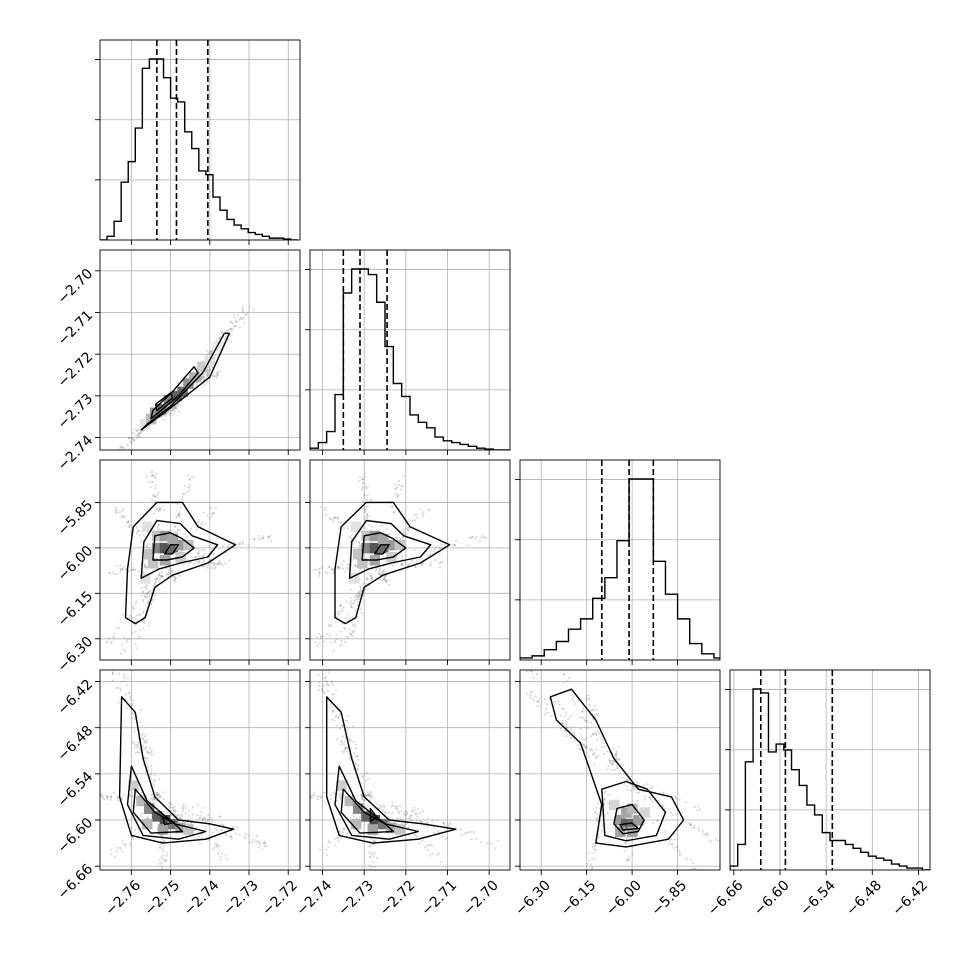 The height and width of the screenshot is (970, 970). What do you see at coordinates (670, 898) in the screenshot?
I see `x-tick-label: −5.85` at bounding box center [670, 898].